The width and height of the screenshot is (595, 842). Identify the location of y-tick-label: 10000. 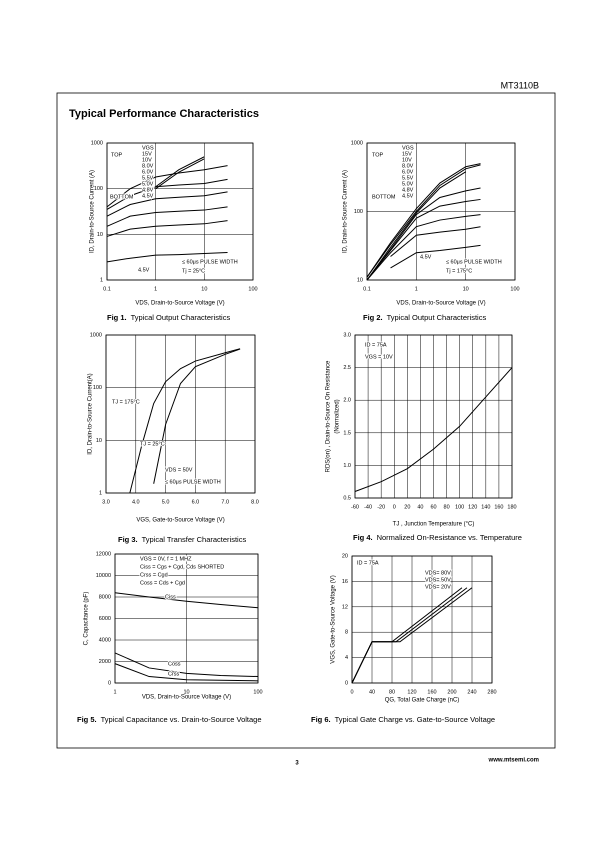
(103, 576).